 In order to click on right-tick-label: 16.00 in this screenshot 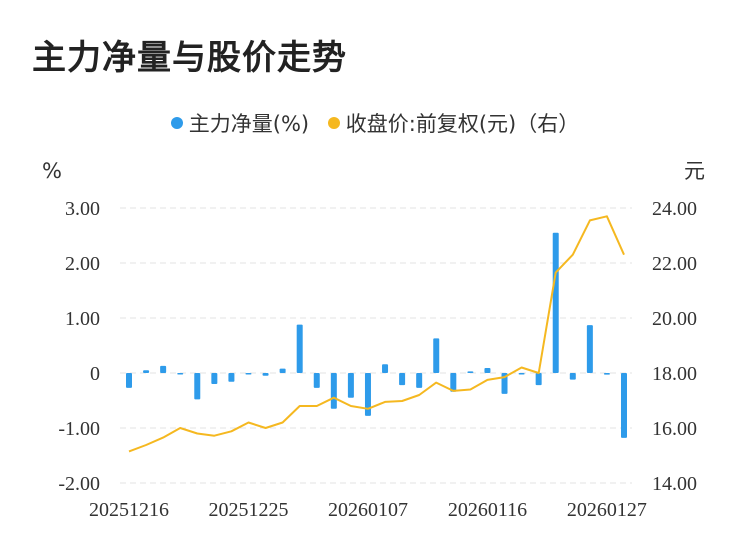, I will do `click(674, 429)`.